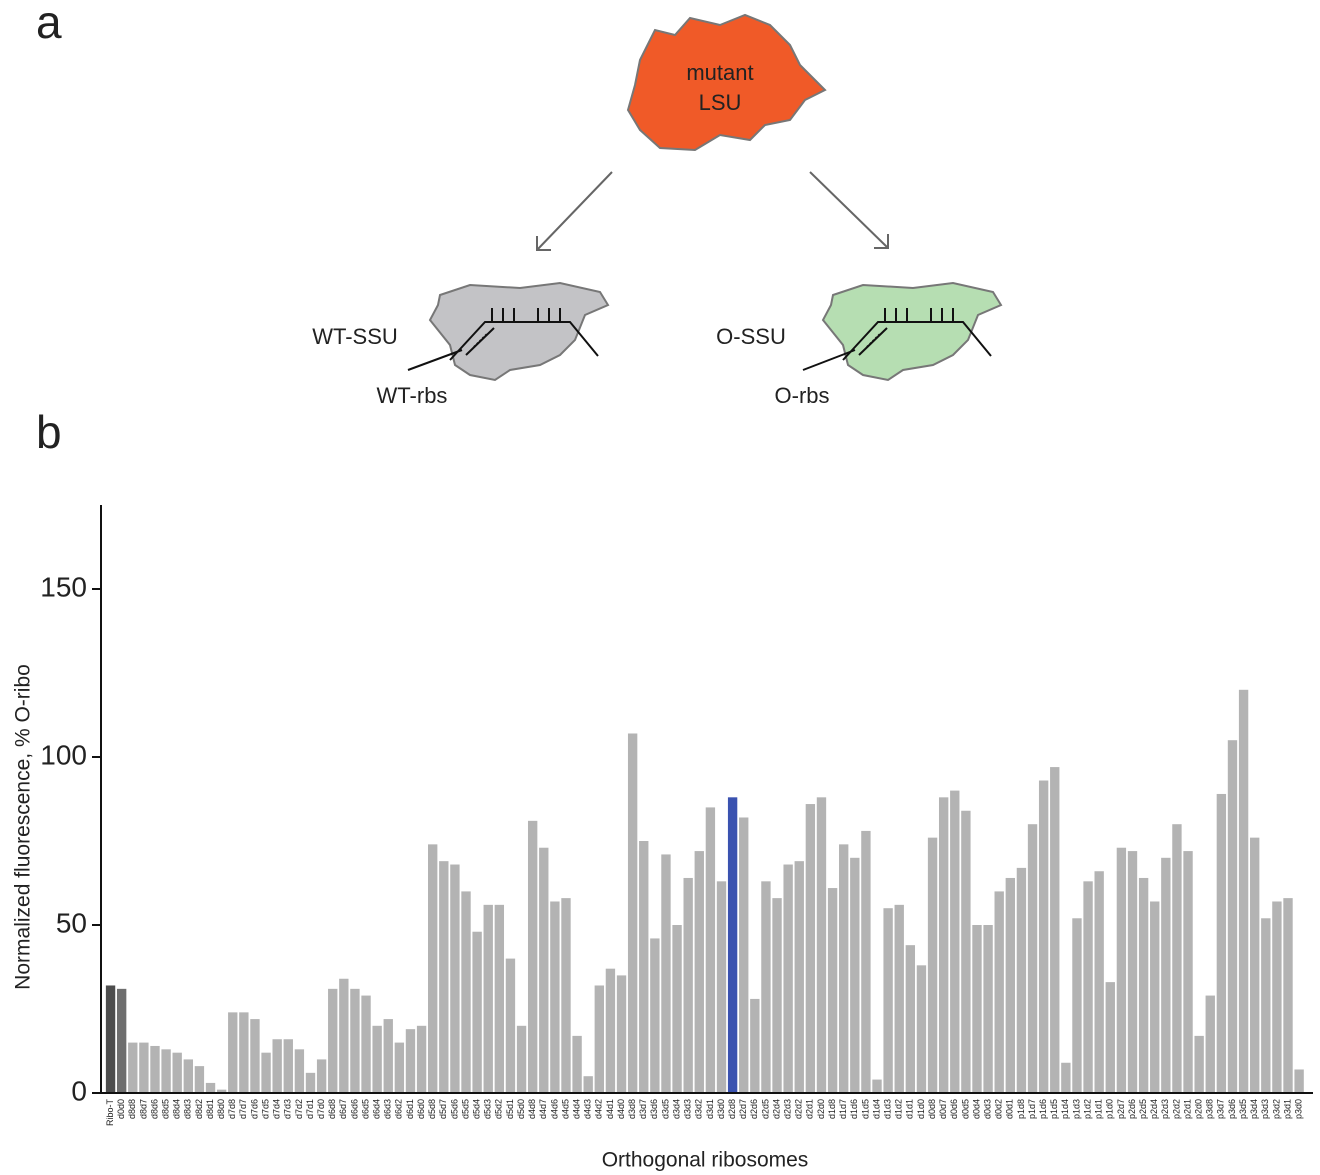  Describe the element at coordinates (421, 1109) in the screenshot. I see `x-tick-label: d6d0` at that location.